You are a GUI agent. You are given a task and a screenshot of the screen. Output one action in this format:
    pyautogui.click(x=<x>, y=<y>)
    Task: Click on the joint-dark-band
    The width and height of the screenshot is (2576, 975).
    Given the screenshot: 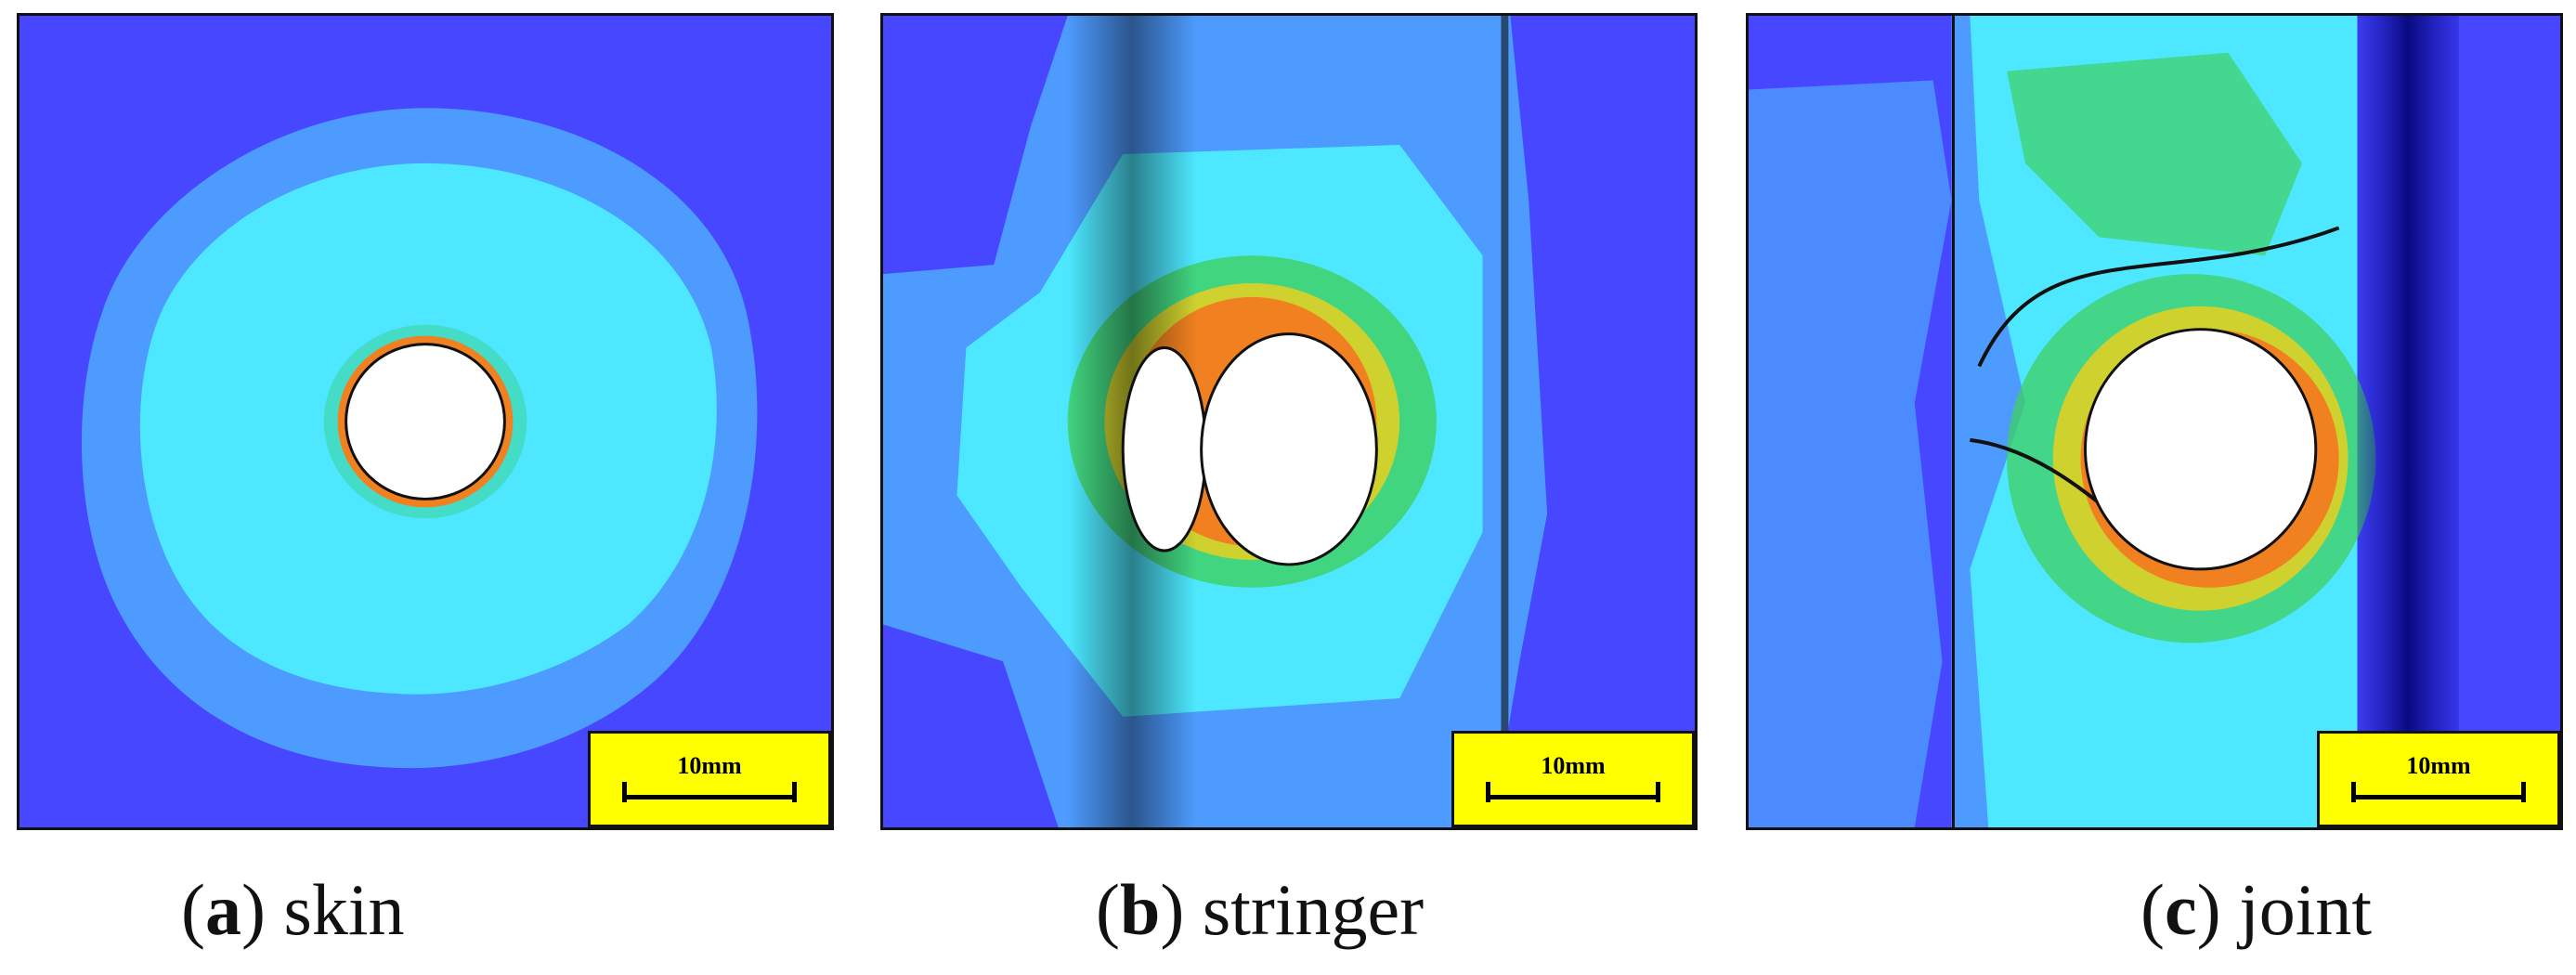 What is the action you would take?
    pyautogui.click(x=2408, y=421)
    